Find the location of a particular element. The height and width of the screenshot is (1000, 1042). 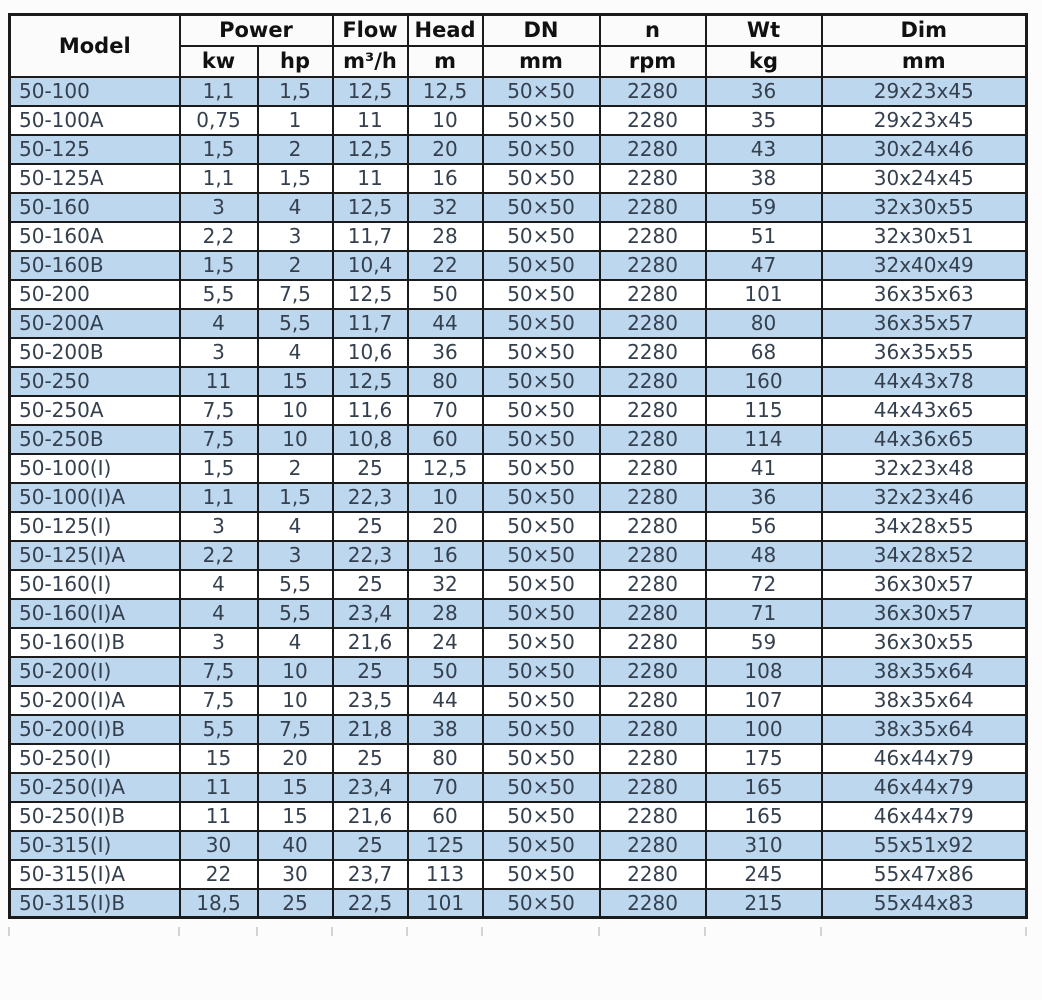

header-unit-wt: kg is located at coordinates (763, 61).